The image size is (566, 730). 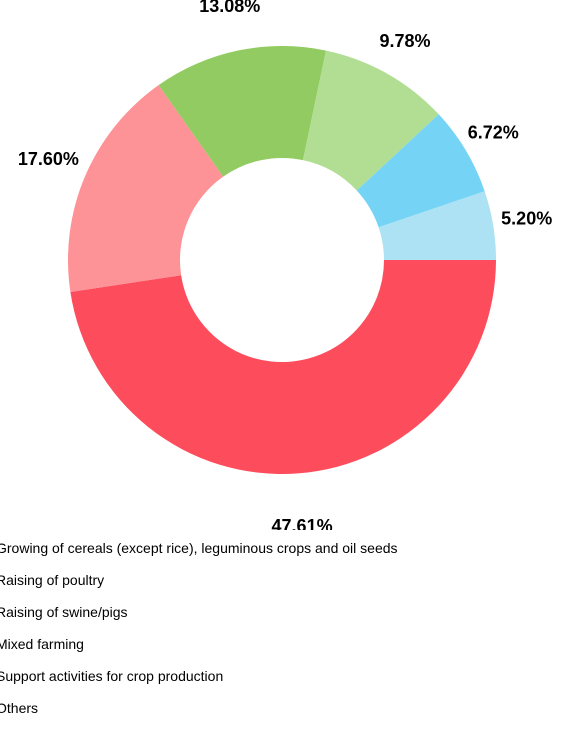 What do you see at coordinates (146, 188) in the screenshot?
I see `slice-raising-of-poultry` at bounding box center [146, 188].